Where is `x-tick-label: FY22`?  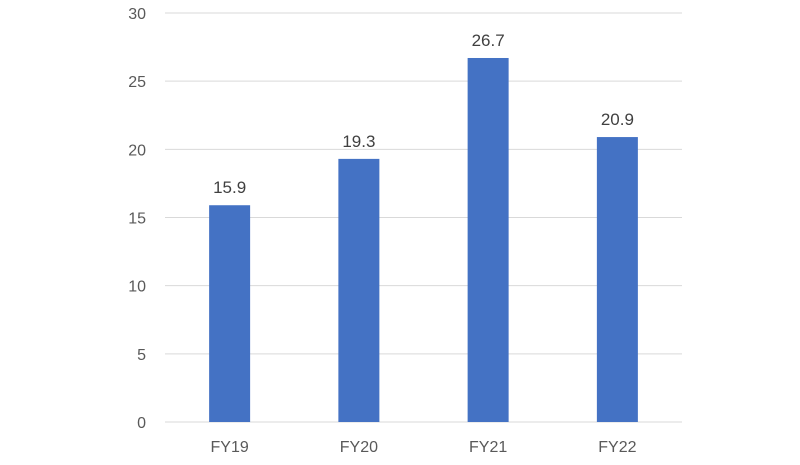
x-tick-label: FY22 is located at coordinates (617, 447).